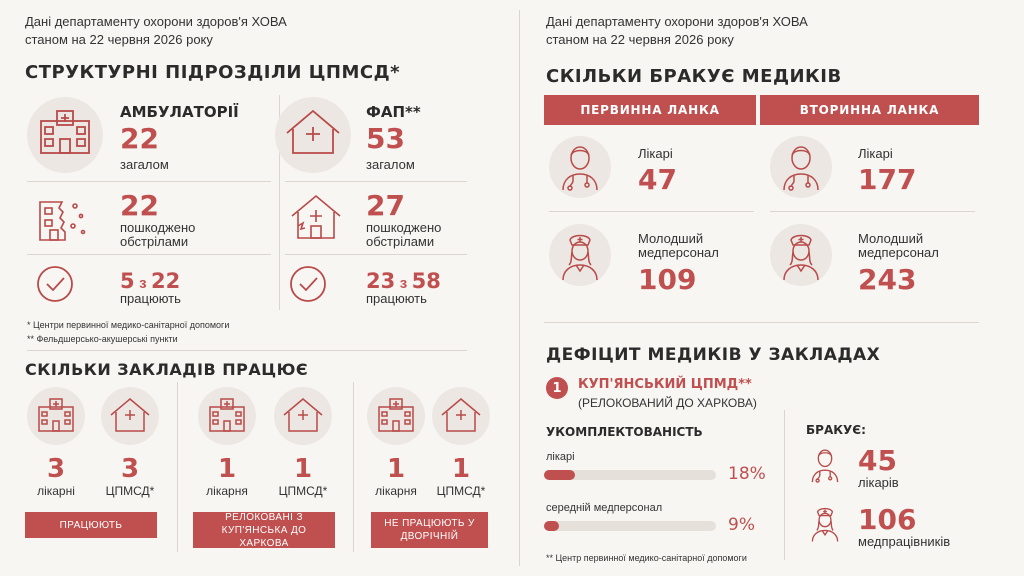 Image resolution: width=1024 pixels, height=576 pixels. I want to click on tab-primary: ПЕРВИННА ЛАНКА, so click(650, 110).